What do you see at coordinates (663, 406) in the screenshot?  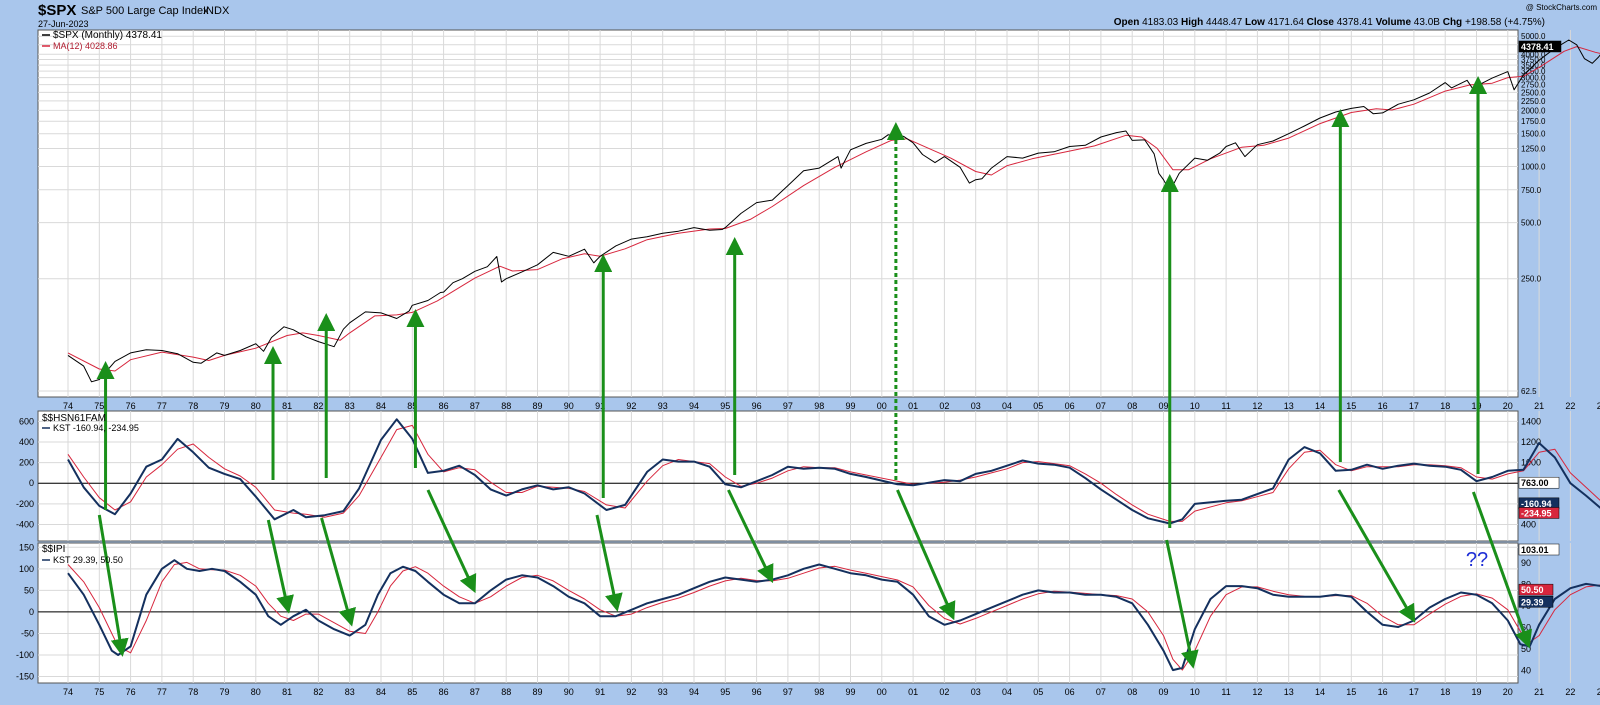 I see `x-tick-label: 93` at bounding box center [663, 406].